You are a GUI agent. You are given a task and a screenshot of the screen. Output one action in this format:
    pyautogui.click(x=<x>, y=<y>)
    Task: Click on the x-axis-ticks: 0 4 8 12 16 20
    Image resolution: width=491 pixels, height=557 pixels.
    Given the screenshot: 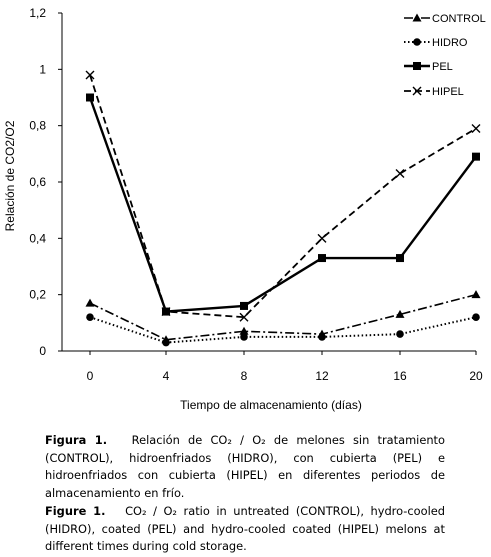 What is the action you would take?
    pyautogui.click(x=285, y=367)
    